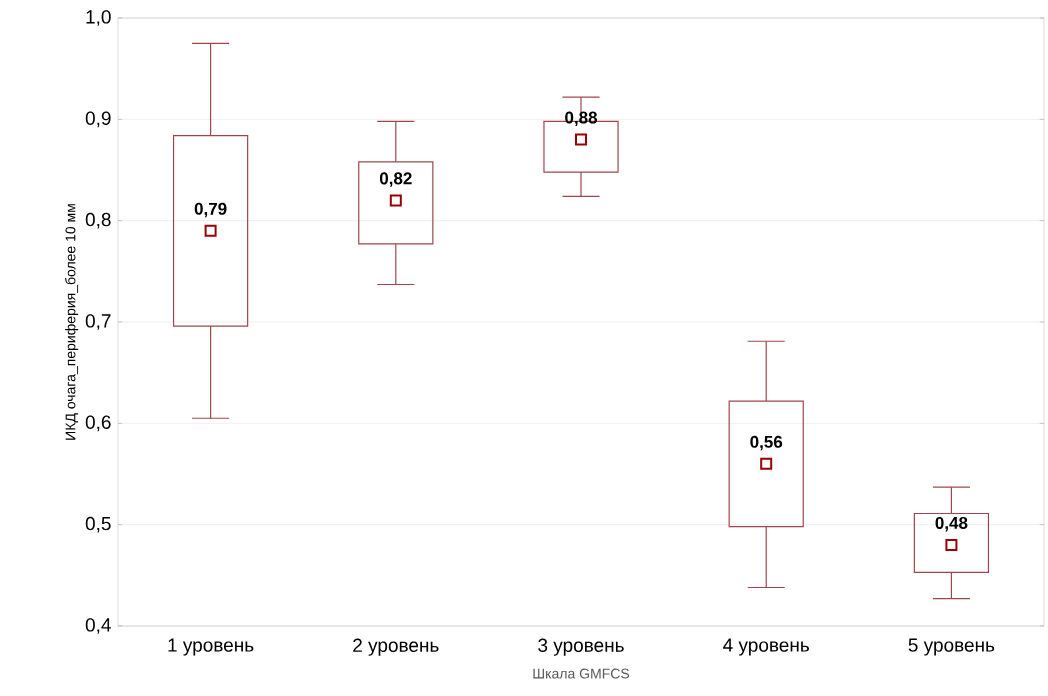  Describe the element at coordinates (395, 179) in the screenshot. I see `text: 0,82` at that location.